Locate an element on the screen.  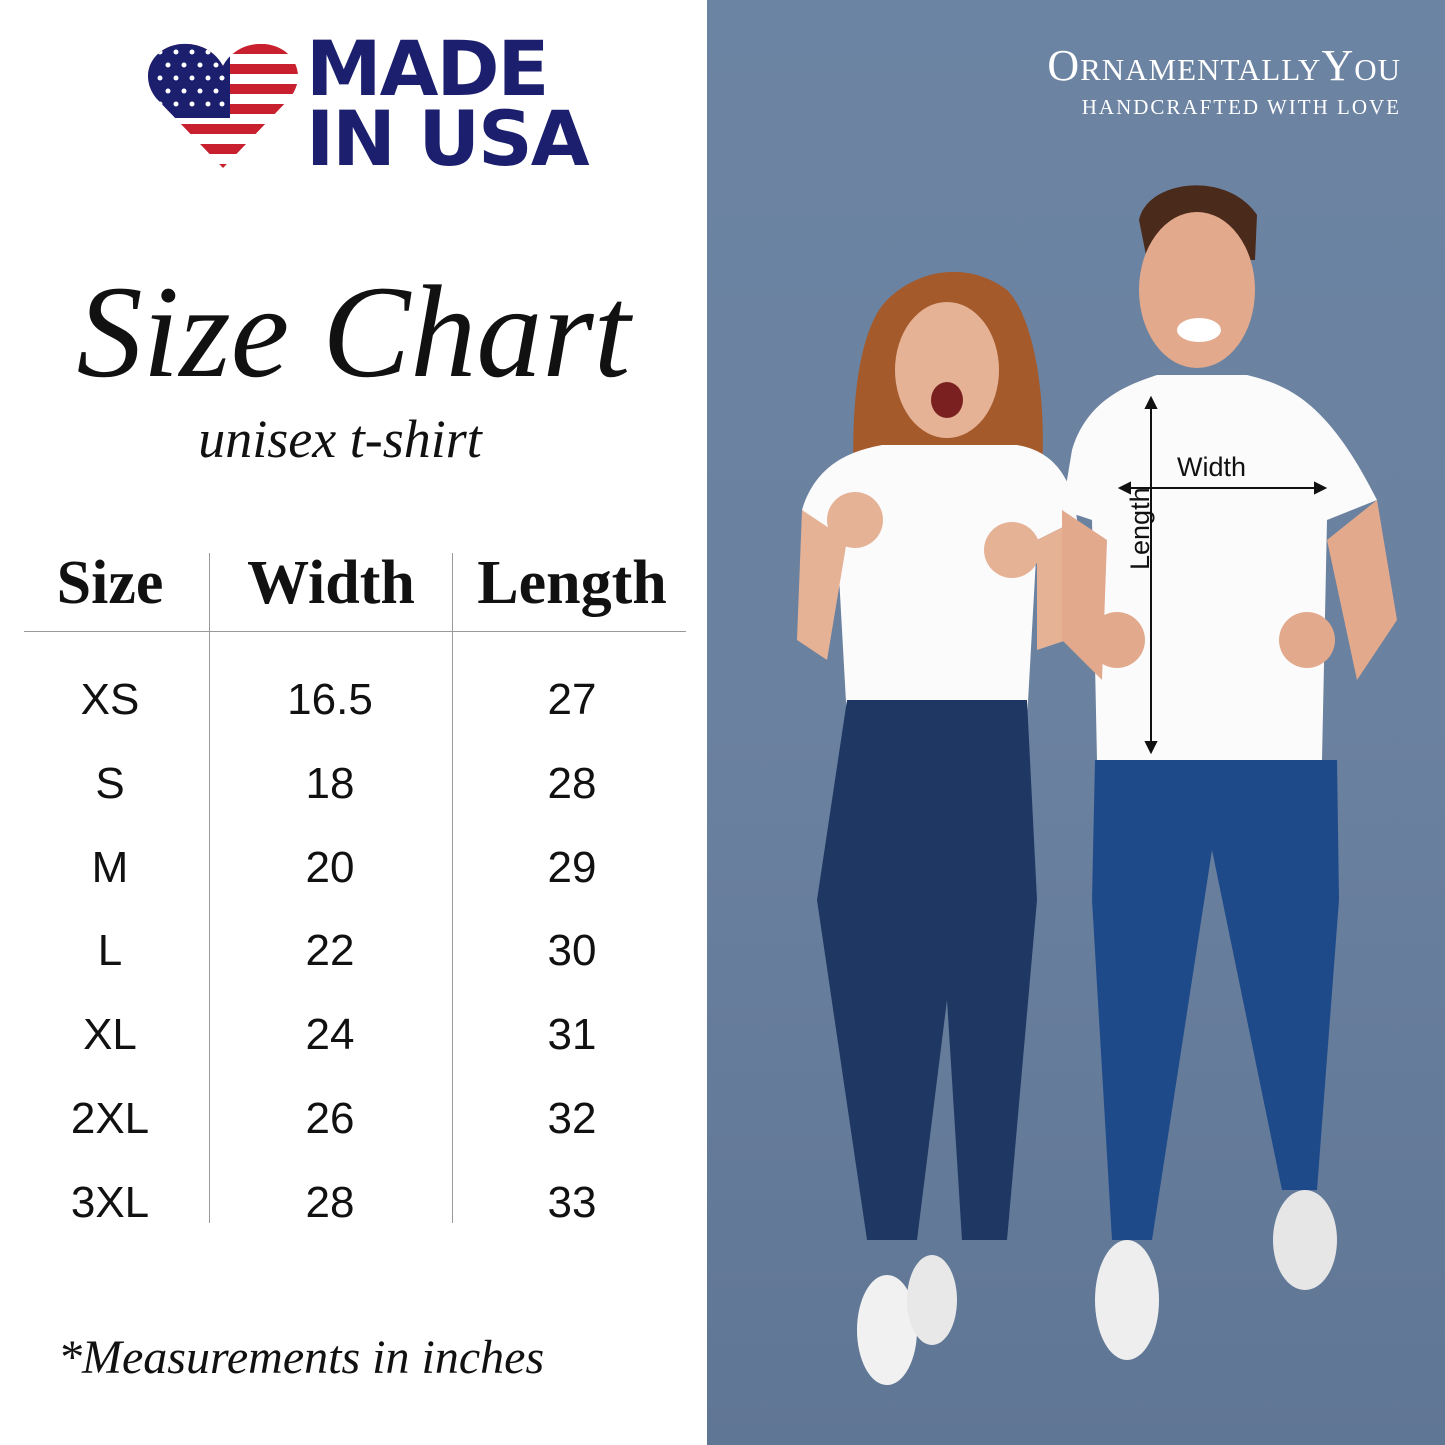
header-width: Width is located at coordinates (331, 583).